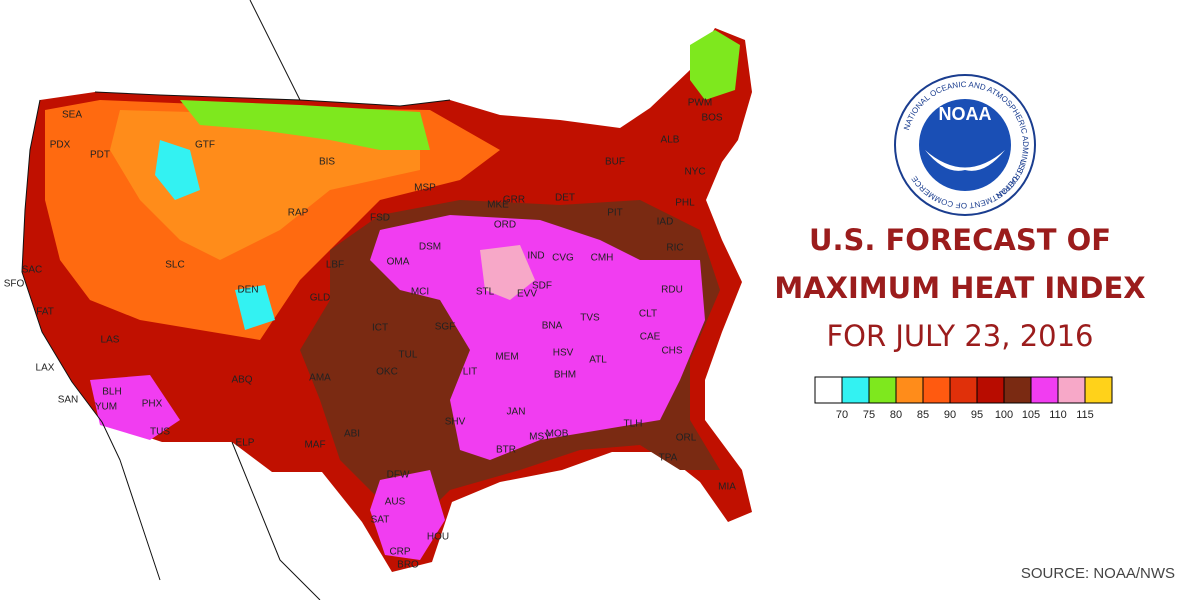 Image resolution: width=1200 pixels, height=600 pixels. What do you see at coordinates (395, 502) in the screenshot?
I see `station-code: AUS` at bounding box center [395, 502].